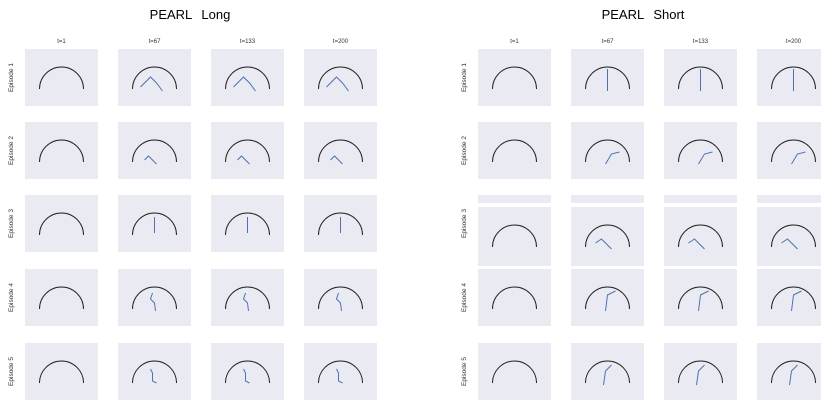 This screenshot has height=401, width=821. What do you see at coordinates (464, 297) in the screenshot?
I see `row-label: Episode 4` at bounding box center [464, 297].